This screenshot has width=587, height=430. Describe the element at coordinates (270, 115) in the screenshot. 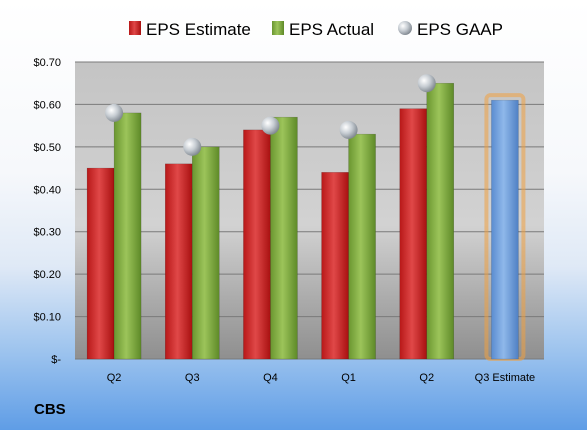

I see `gaap-markers` at that location.